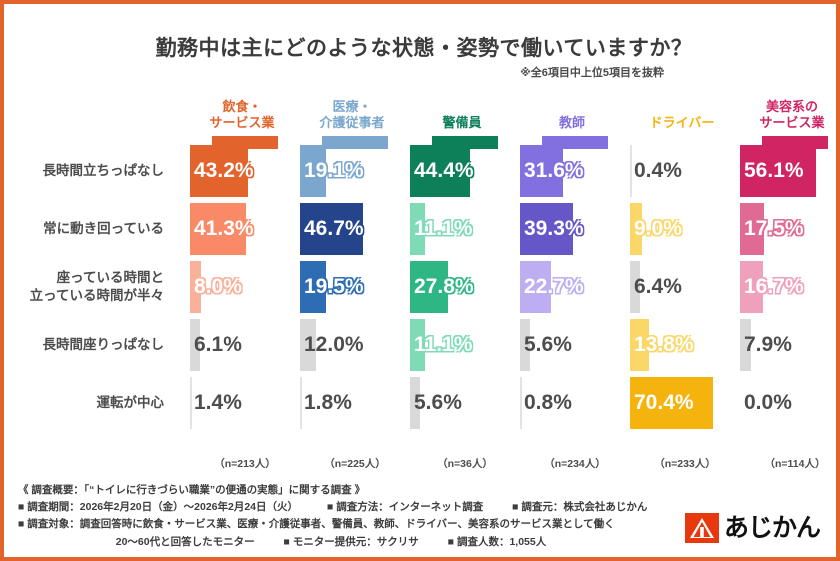  Describe the element at coordinates (103, 344) in the screenshot. I see `row-label: 長時間座りっぱなし` at that location.